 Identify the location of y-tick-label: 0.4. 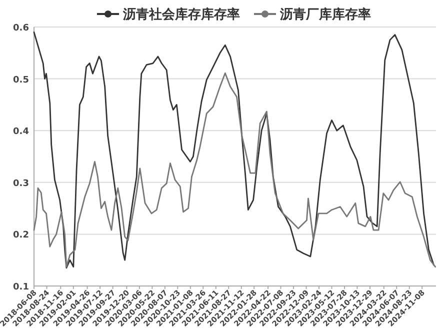
(21, 132).